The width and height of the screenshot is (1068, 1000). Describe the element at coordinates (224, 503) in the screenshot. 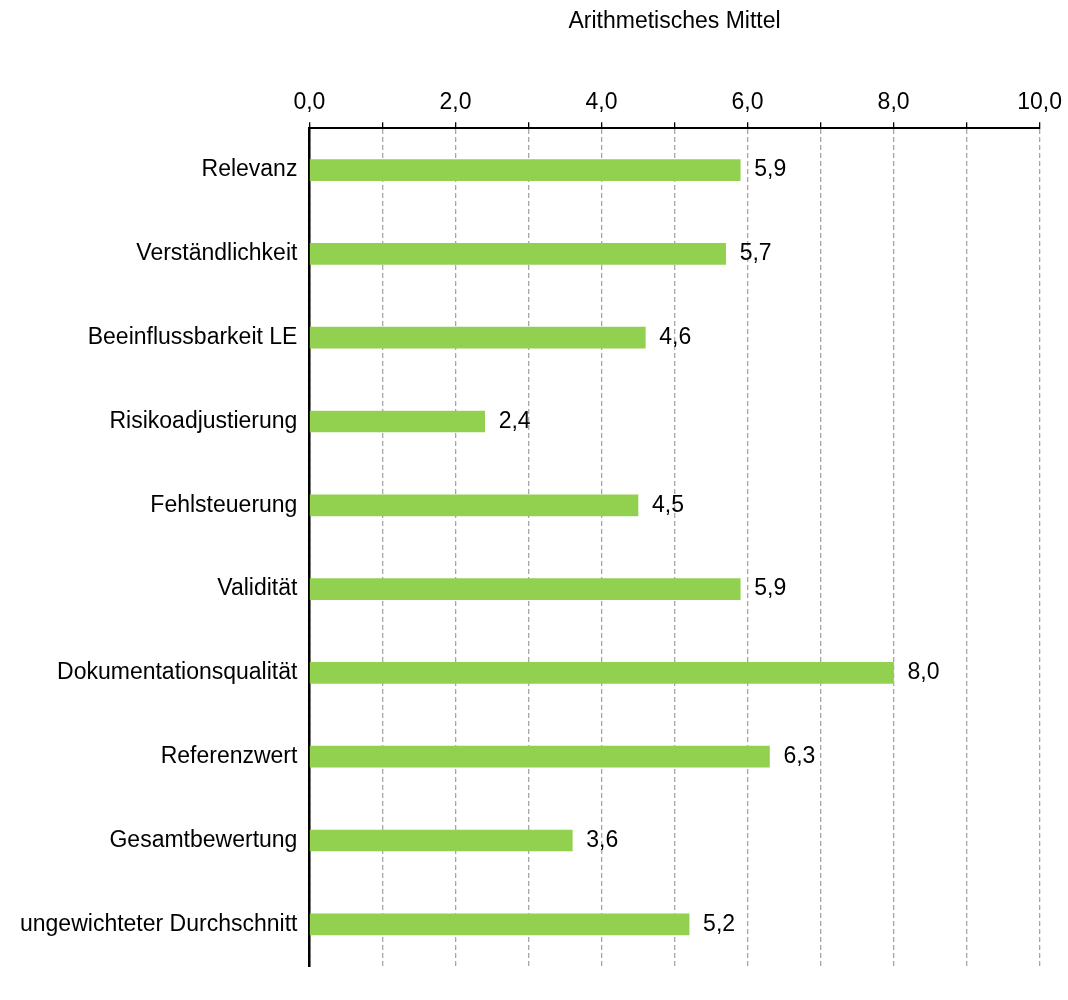

I see `y-tick-label: Fehlsteuerung` at that location.